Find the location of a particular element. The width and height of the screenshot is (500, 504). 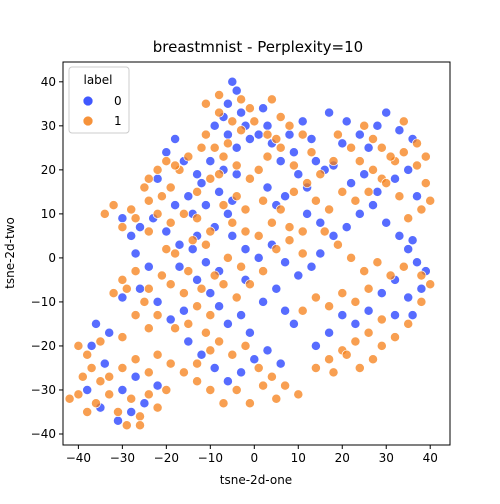

y-tick-label: 30 is located at coordinates (48, 126).